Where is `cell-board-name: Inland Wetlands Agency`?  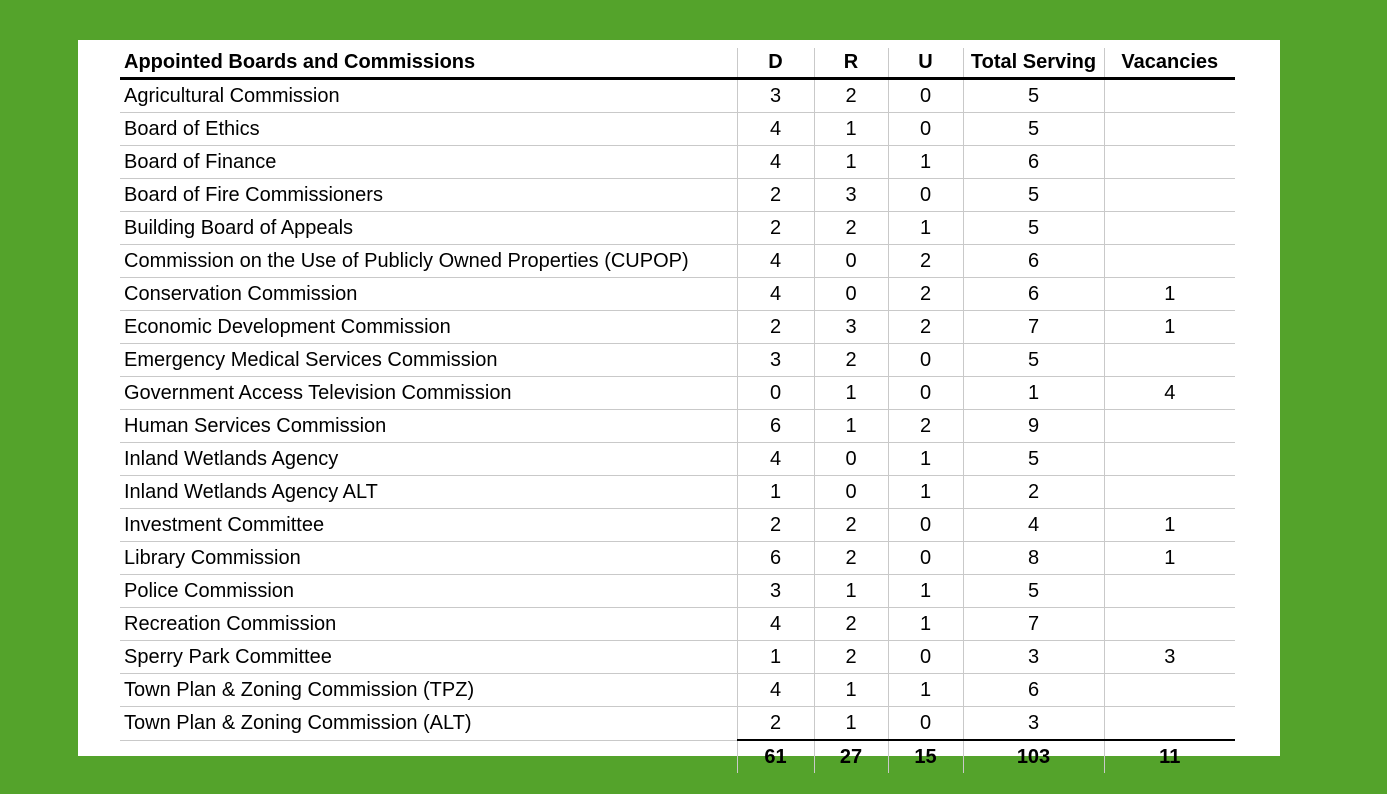
cell-board-name: Inland Wetlands Agency is located at coordinates (428, 459).